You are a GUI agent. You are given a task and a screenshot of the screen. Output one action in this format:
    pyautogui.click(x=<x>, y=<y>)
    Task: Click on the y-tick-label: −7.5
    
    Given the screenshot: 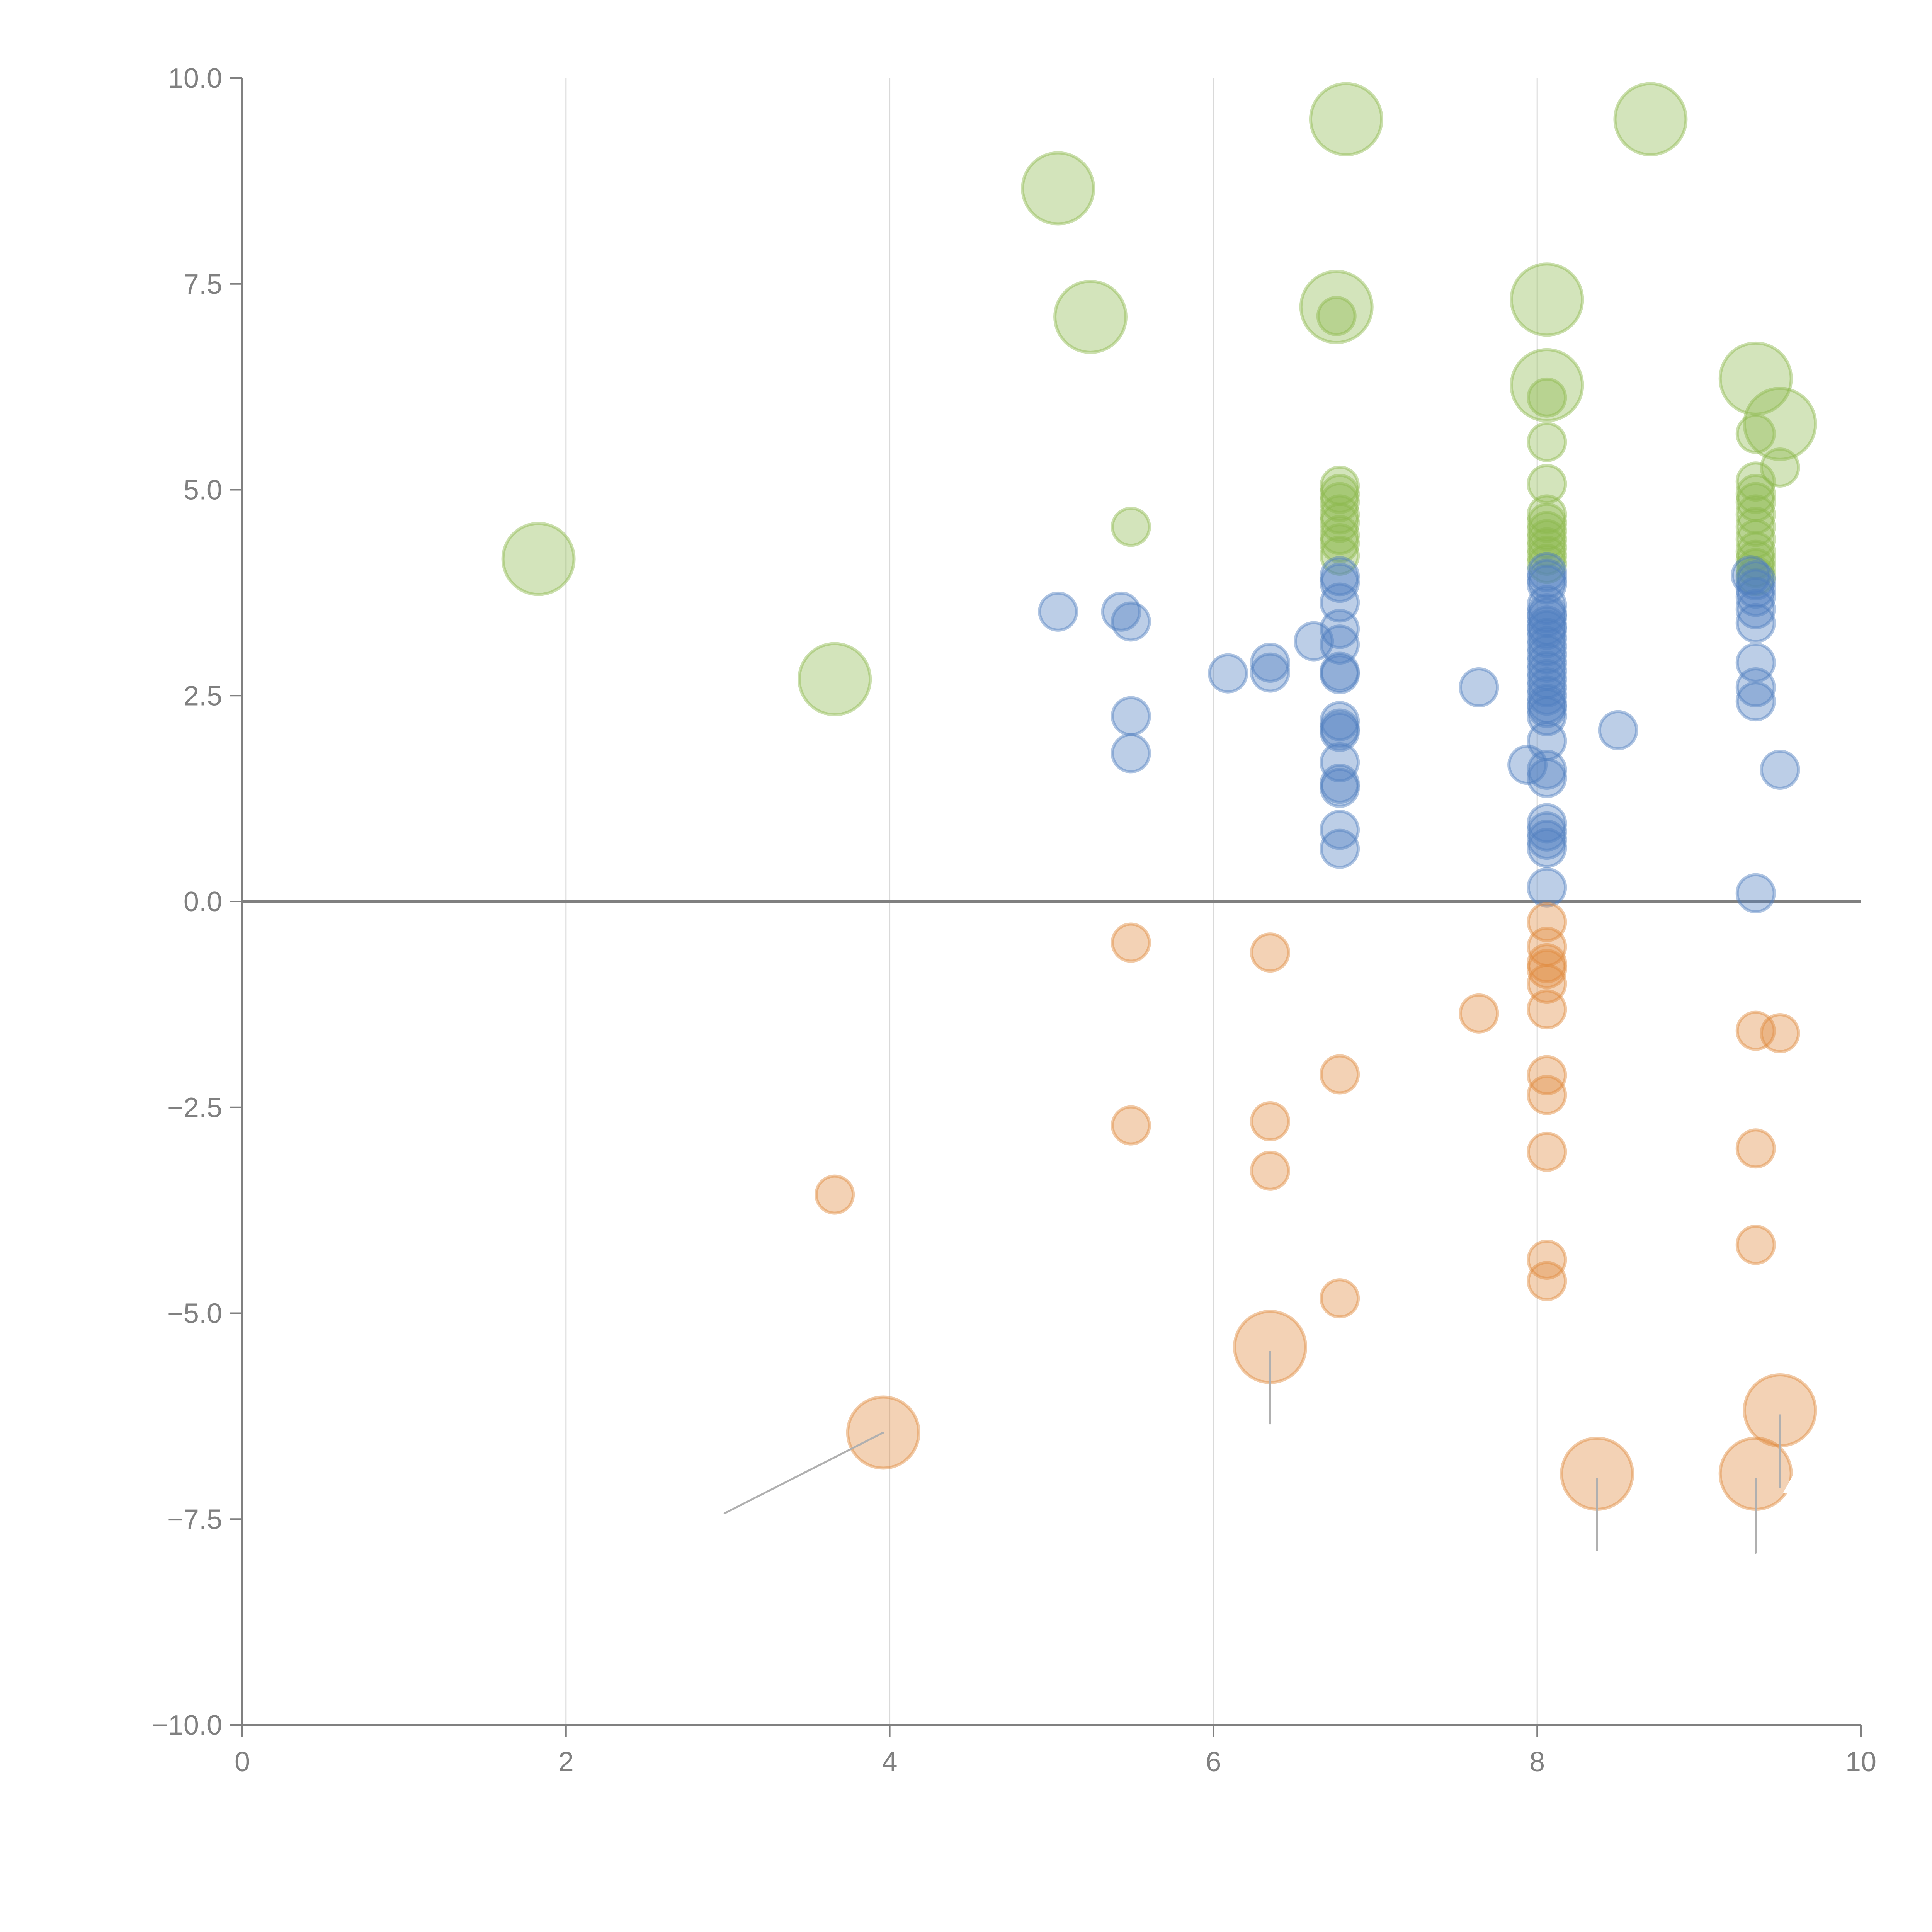 What is the action you would take?
    pyautogui.click(x=194, y=1519)
    